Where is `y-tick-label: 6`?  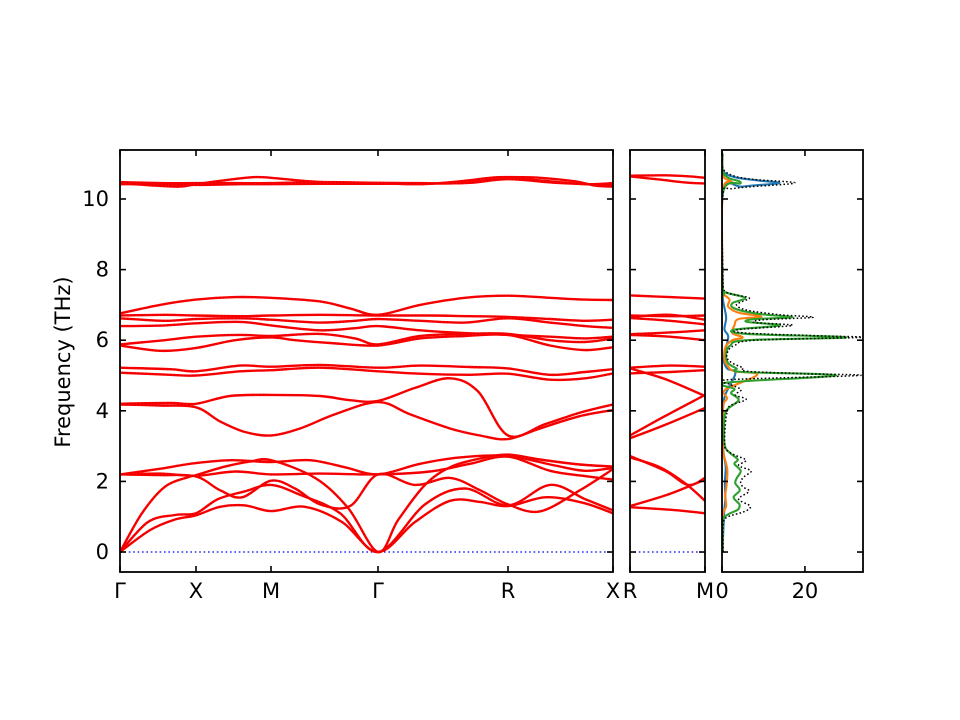
y-tick-label: 6 is located at coordinates (102, 340).